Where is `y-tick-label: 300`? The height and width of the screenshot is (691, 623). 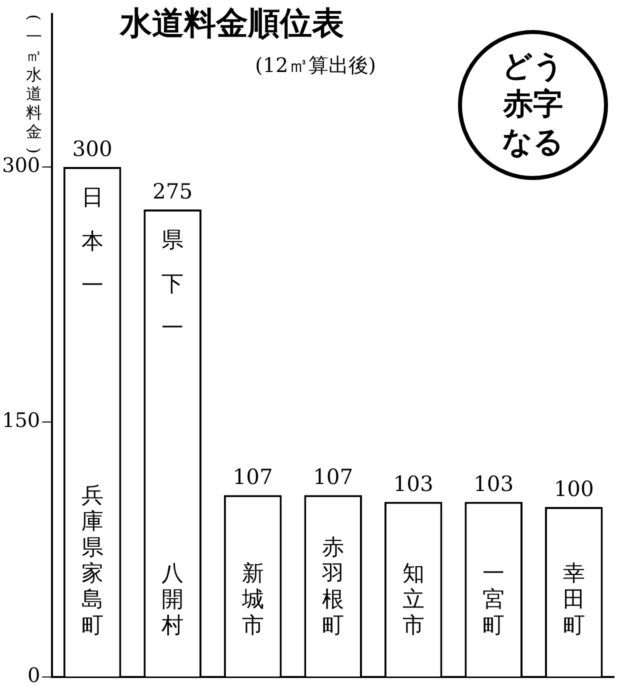
y-tick-label: 300 is located at coordinates (21, 165).